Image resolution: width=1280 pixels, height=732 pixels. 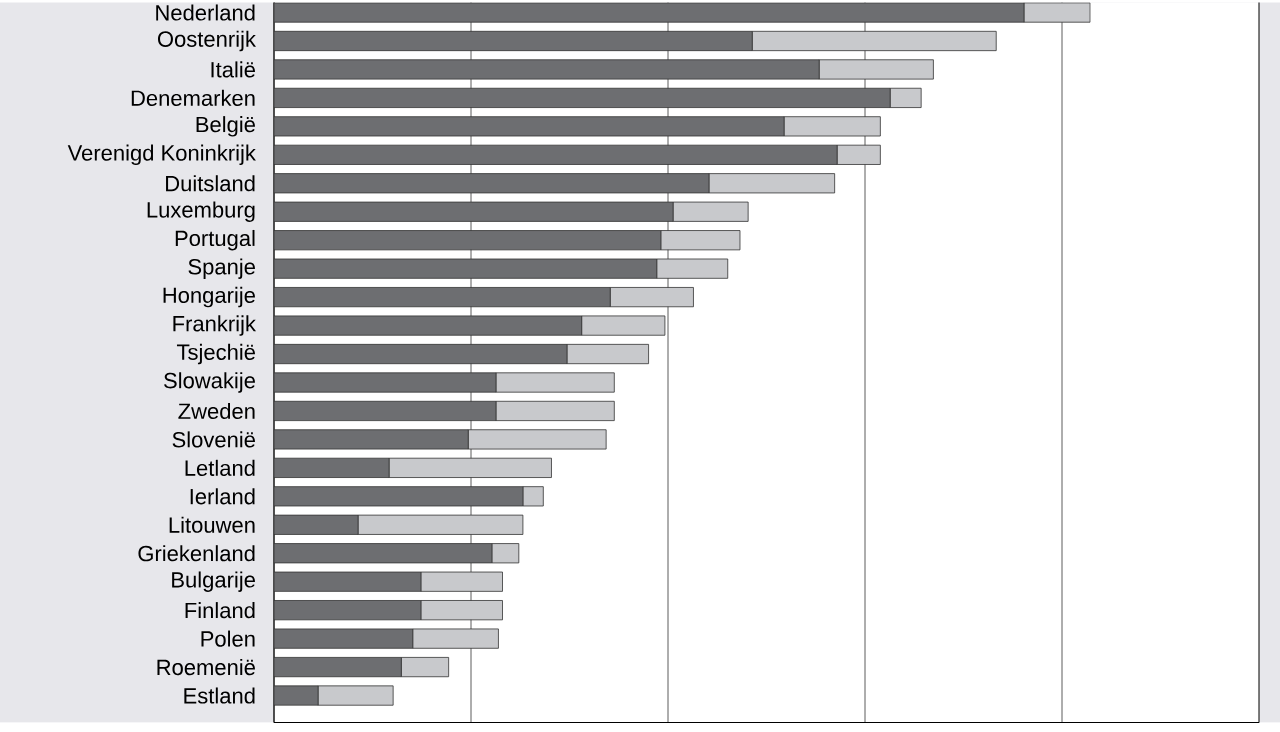 I want to click on y-tick-label: Ierland, so click(x=222, y=496).